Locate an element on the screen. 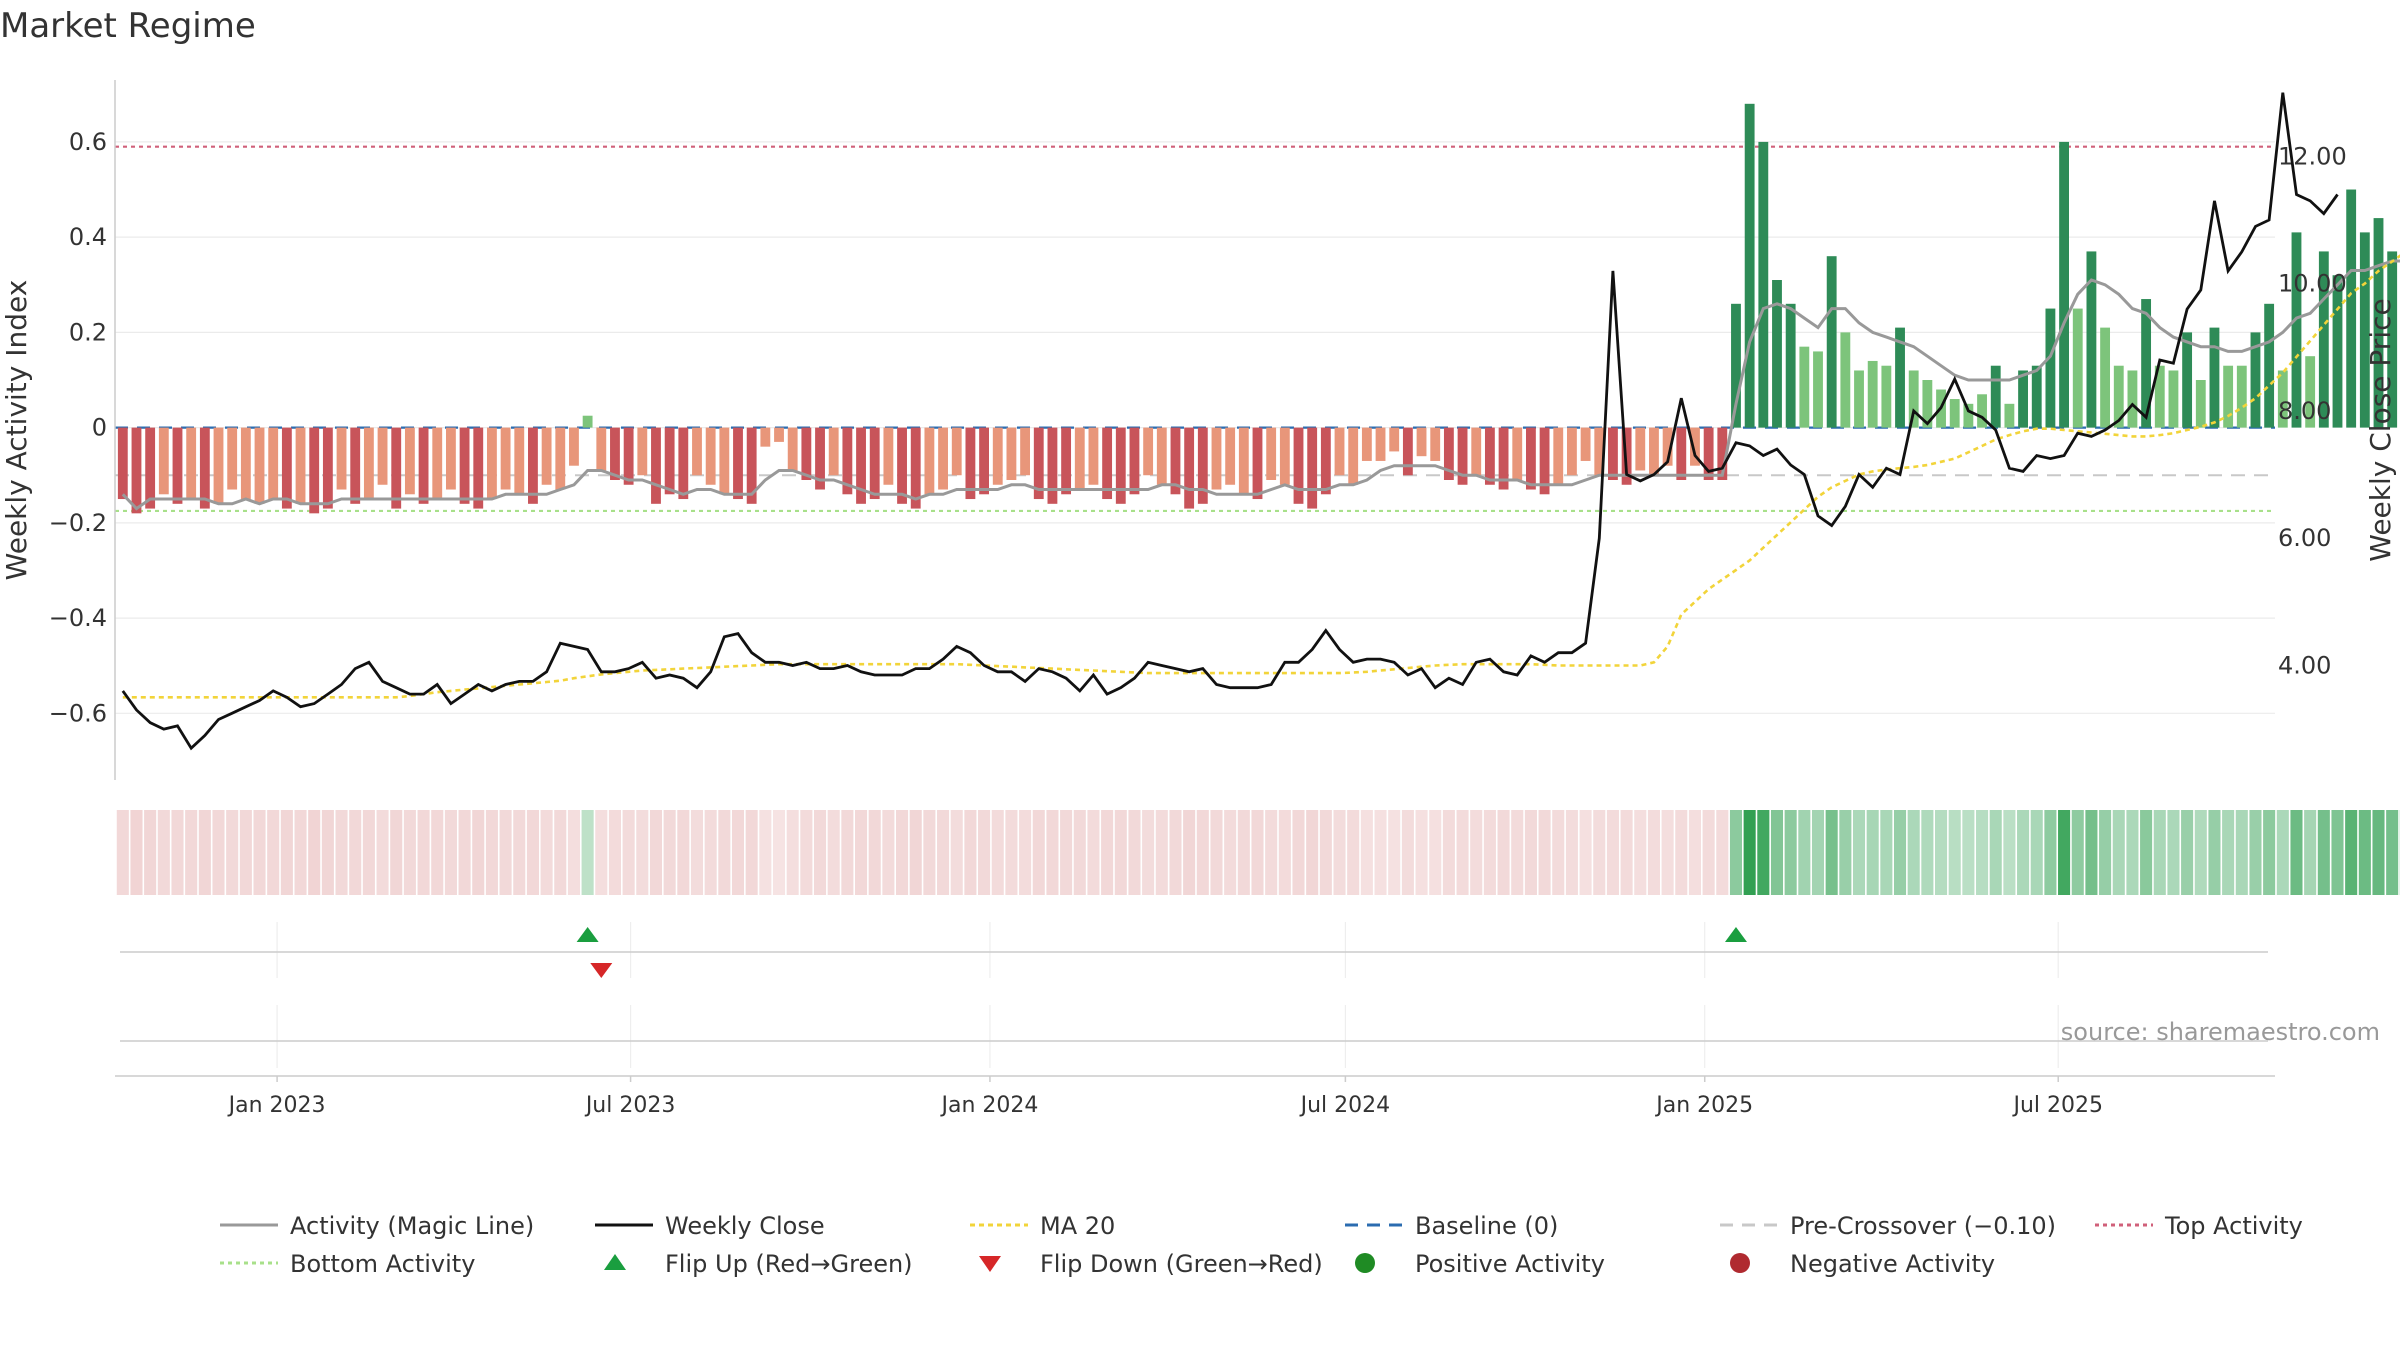 The width and height of the screenshot is (2400, 1350). legend-label: Flip Up (Red→Green) is located at coordinates (789, 1264).